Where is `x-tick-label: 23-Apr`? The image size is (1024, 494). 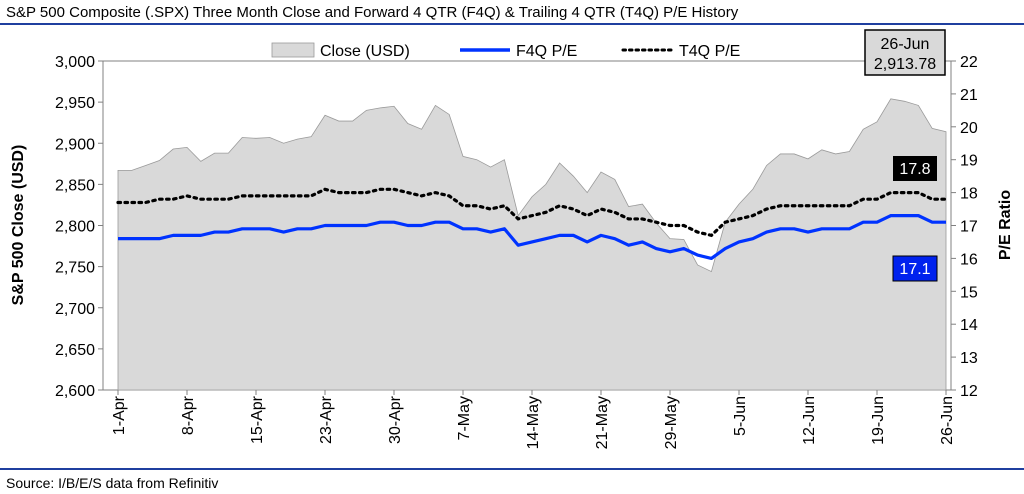
x-tick-label: 23-Apr is located at coordinates (326, 419).